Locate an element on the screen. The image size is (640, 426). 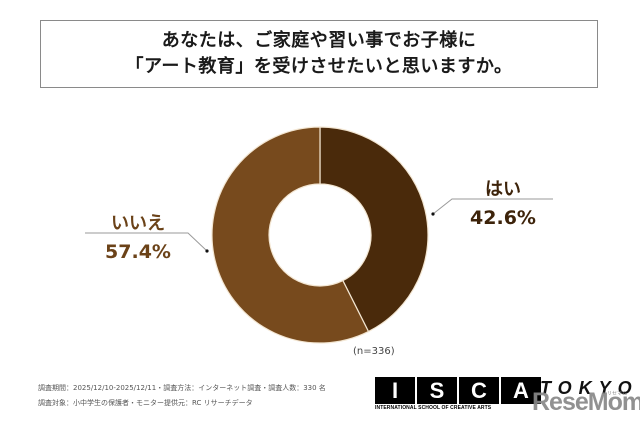
label-yes-name: はい is located at coordinates (503, 189).